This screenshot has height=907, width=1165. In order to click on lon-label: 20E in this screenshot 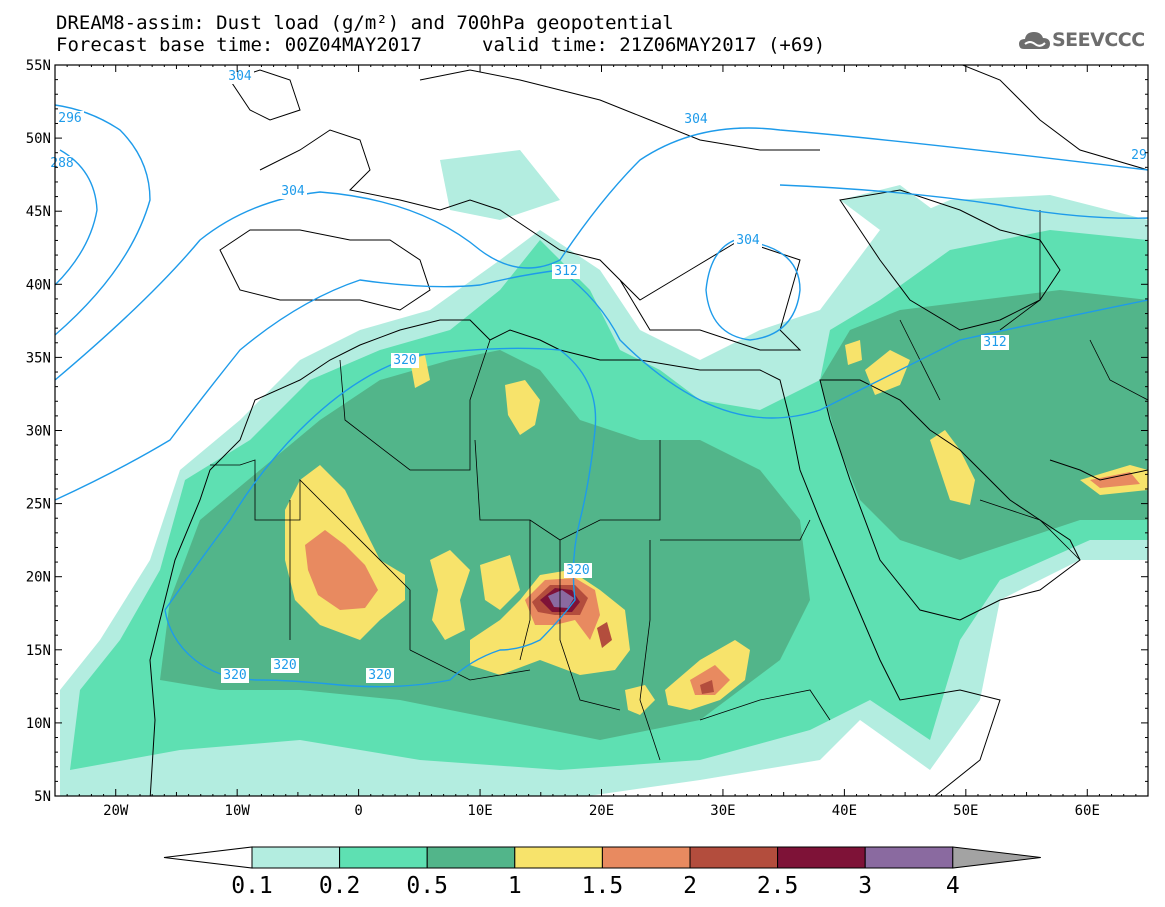, I will do `click(601, 811)`.